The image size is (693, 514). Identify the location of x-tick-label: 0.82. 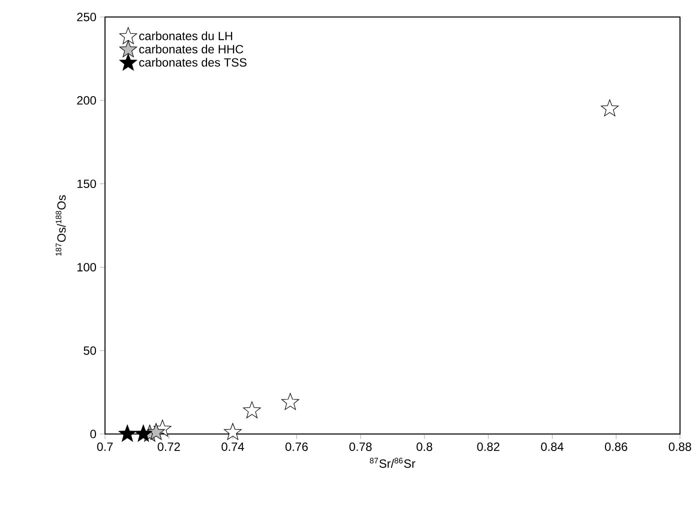
(488, 446).